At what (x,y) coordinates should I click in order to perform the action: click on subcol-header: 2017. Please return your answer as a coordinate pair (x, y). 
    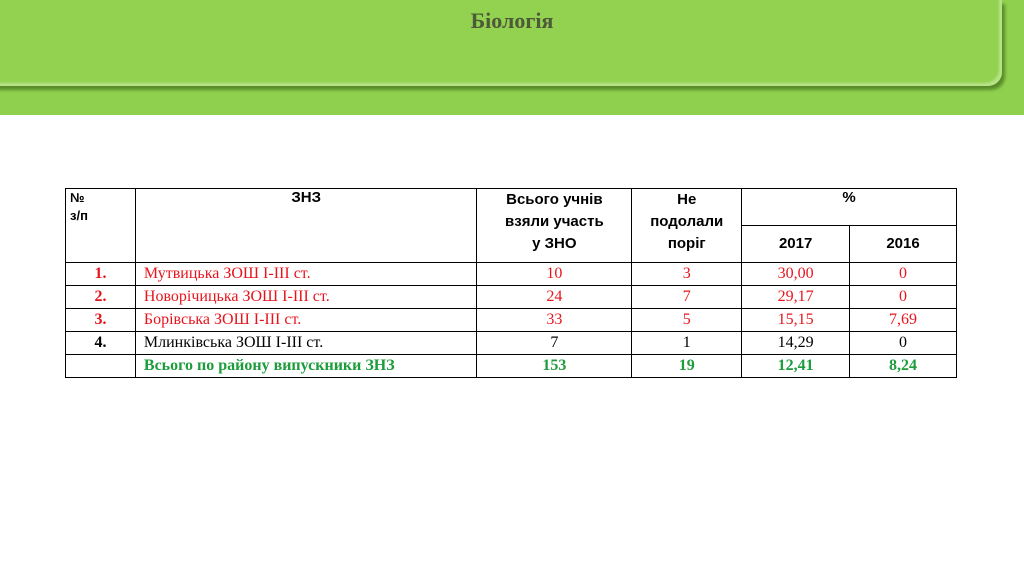
    Looking at the image, I should click on (796, 244).